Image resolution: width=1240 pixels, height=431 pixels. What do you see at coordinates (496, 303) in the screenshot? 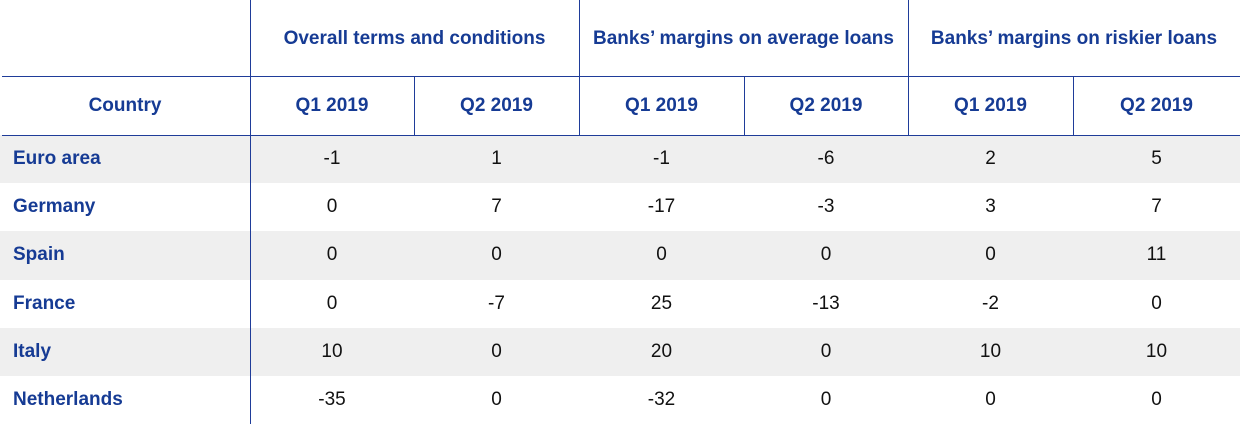
I see `cell-value: -7` at bounding box center [496, 303].